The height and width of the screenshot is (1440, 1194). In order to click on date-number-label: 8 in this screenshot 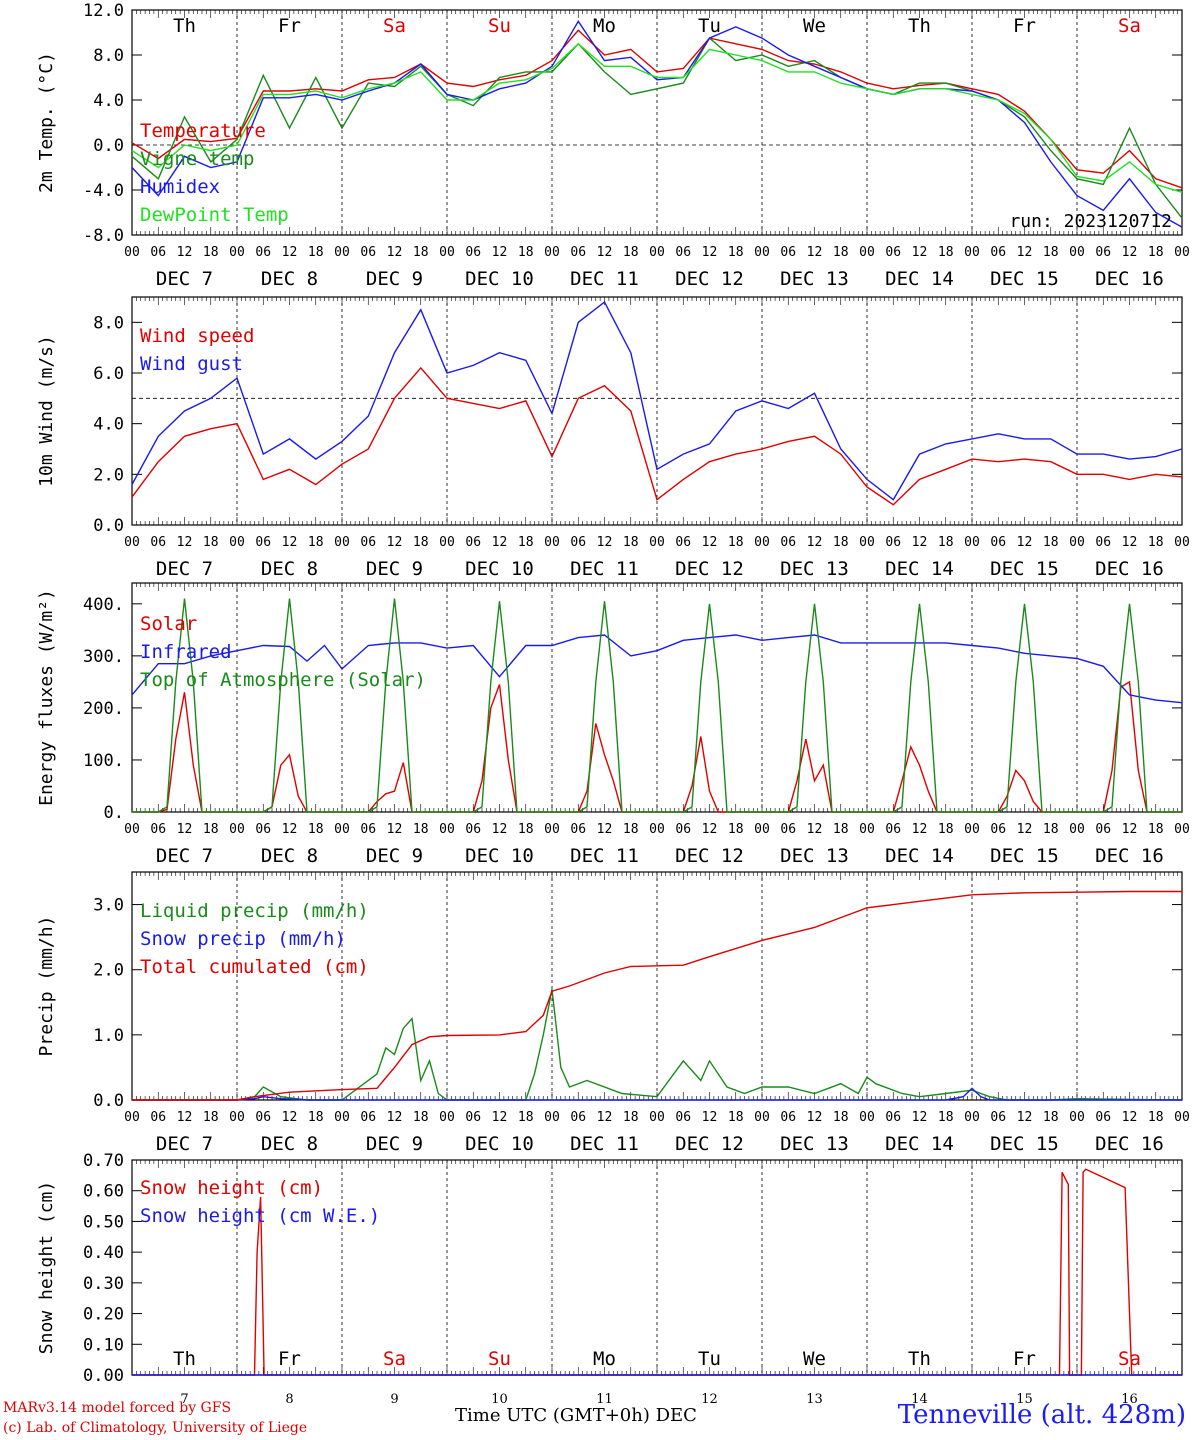, I will do `click(289, 1399)`.